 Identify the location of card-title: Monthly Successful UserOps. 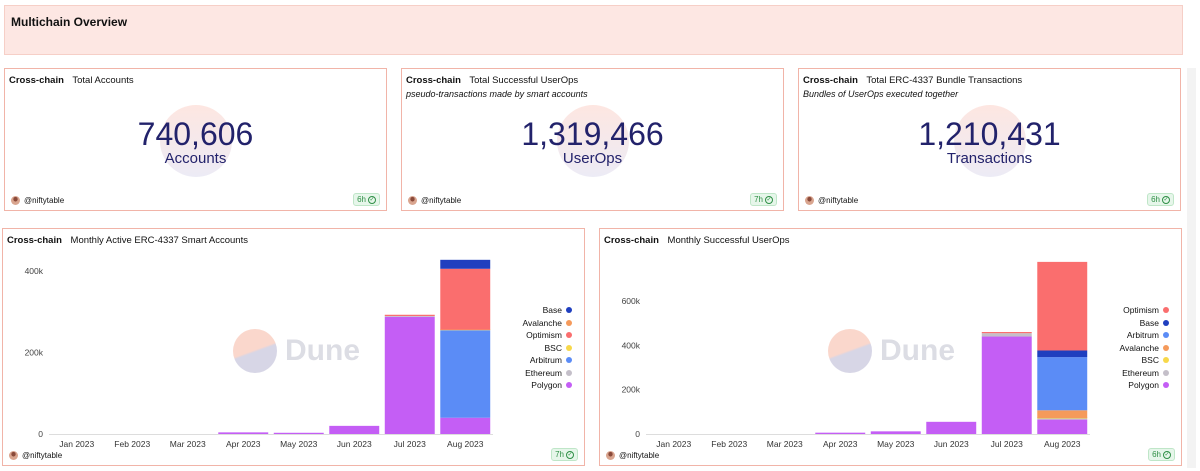
(728, 240).